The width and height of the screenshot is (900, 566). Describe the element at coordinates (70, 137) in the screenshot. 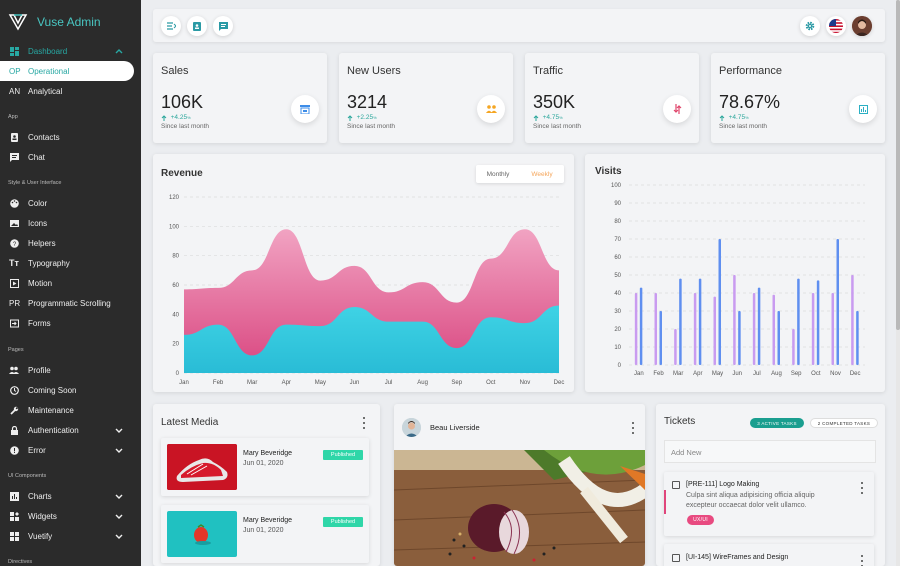

I see `sidebar-item-contacts: Contacts` at that location.